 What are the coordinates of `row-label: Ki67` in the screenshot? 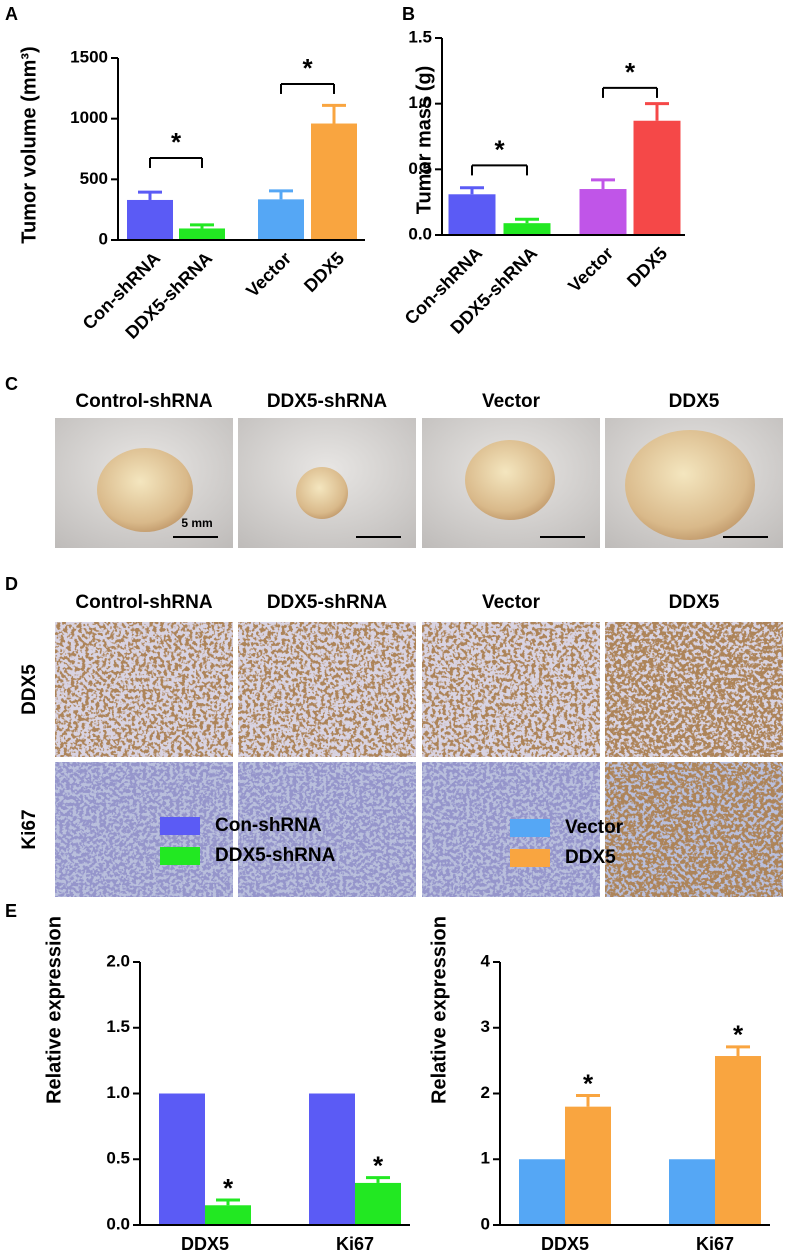 It's located at (29, 829).